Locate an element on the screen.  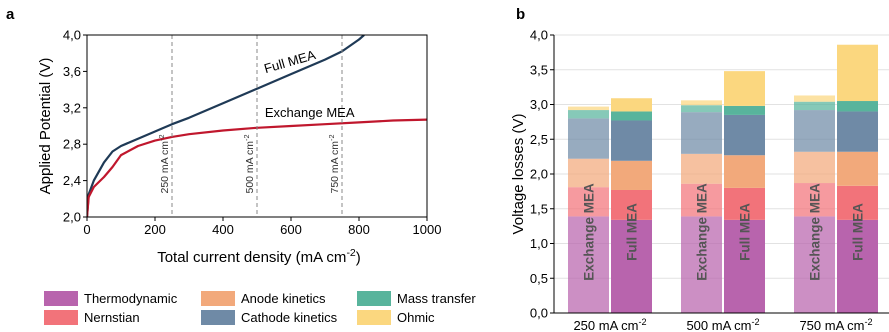
y-tick-label-b: 0,0 is located at coordinates (539, 313).